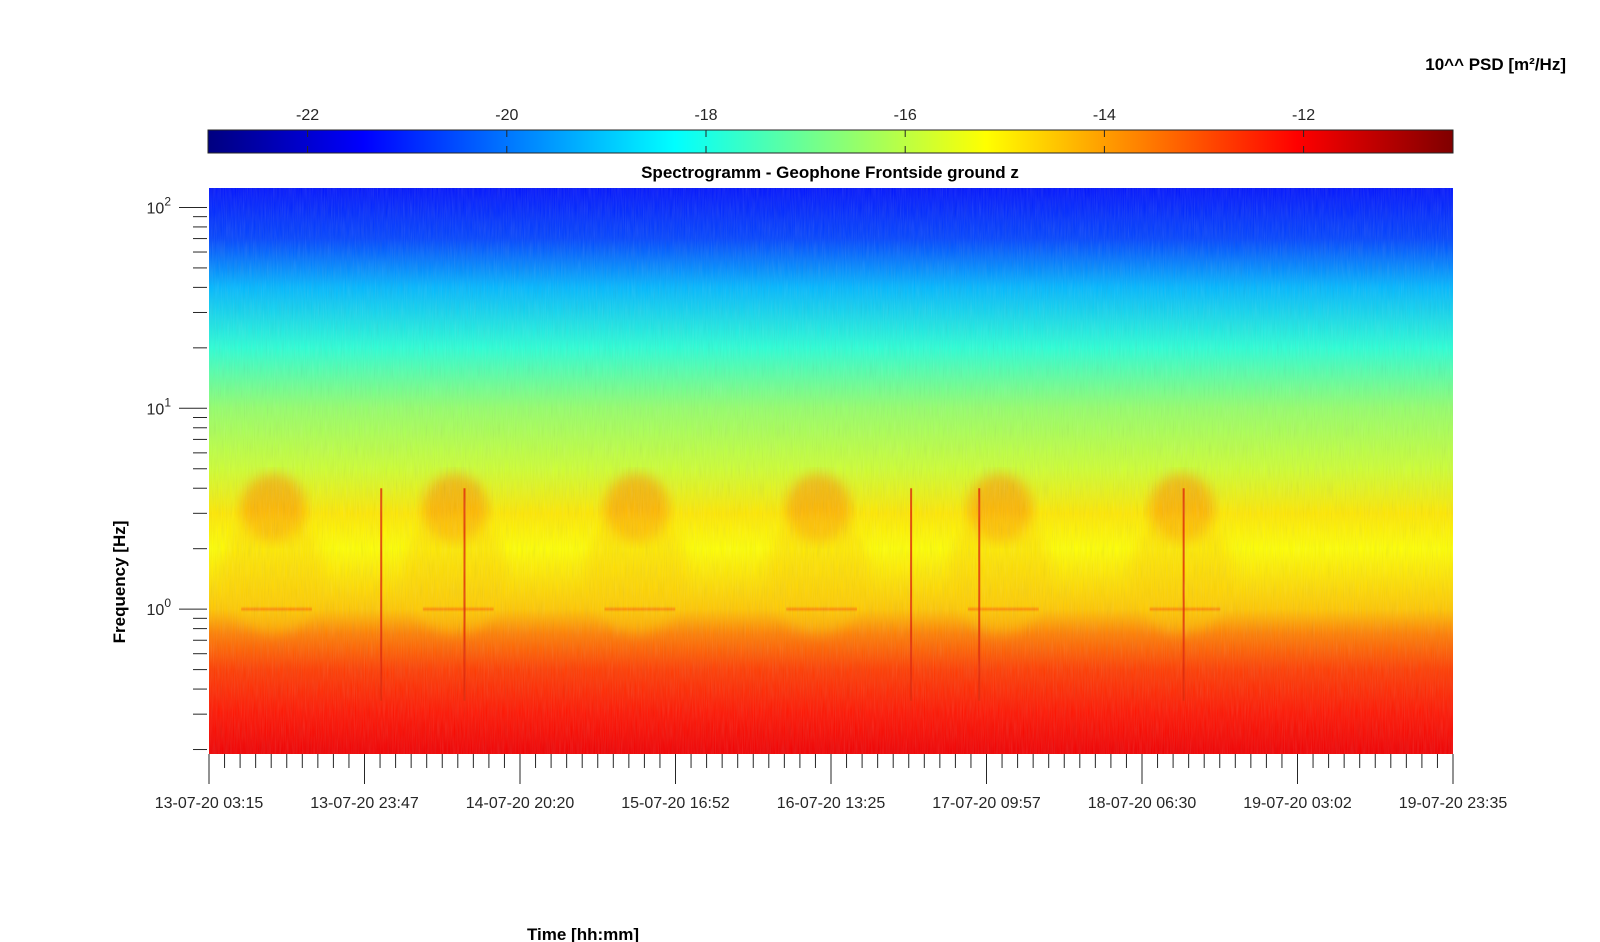  What do you see at coordinates (1297, 803) in the screenshot?
I see `x-tick-label: 19-07-20 03:02` at bounding box center [1297, 803].